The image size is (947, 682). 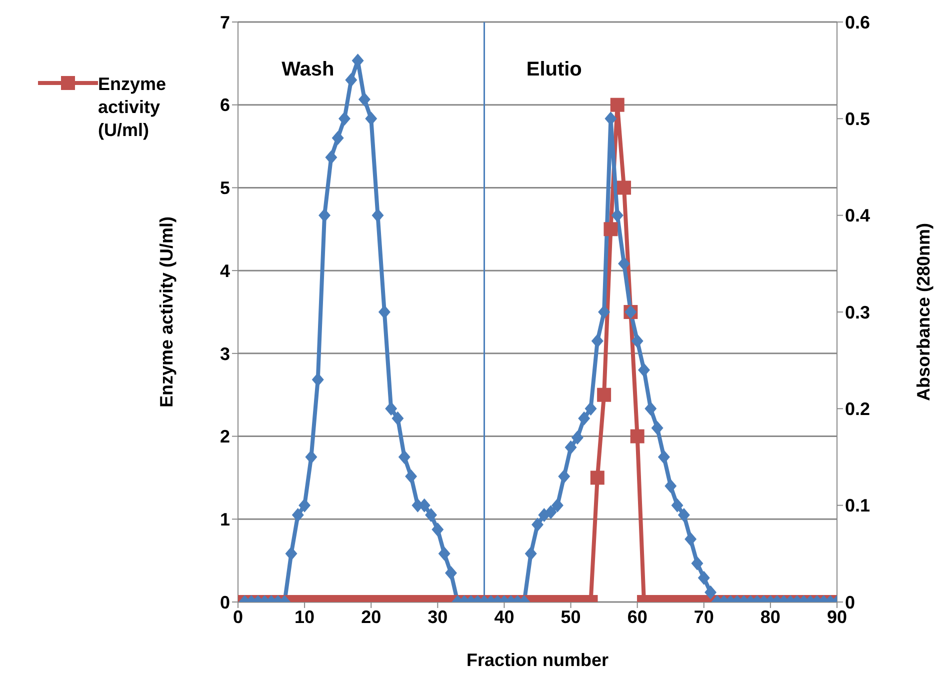 What do you see at coordinates (371, 616) in the screenshot?
I see `x-tick-label: 20` at bounding box center [371, 616].